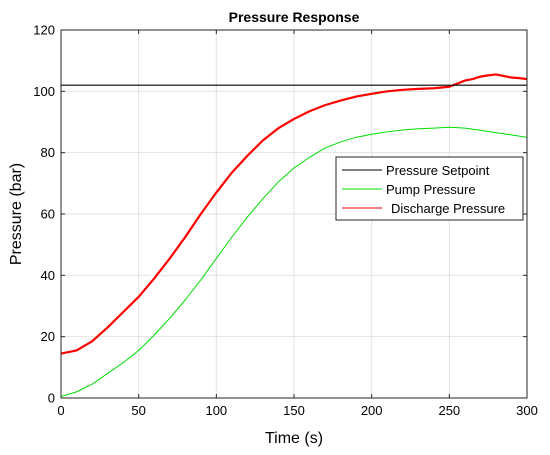 The width and height of the screenshot is (550, 455). What do you see at coordinates (48, 336) in the screenshot?
I see `y-tick-label: 20` at bounding box center [48, 336].